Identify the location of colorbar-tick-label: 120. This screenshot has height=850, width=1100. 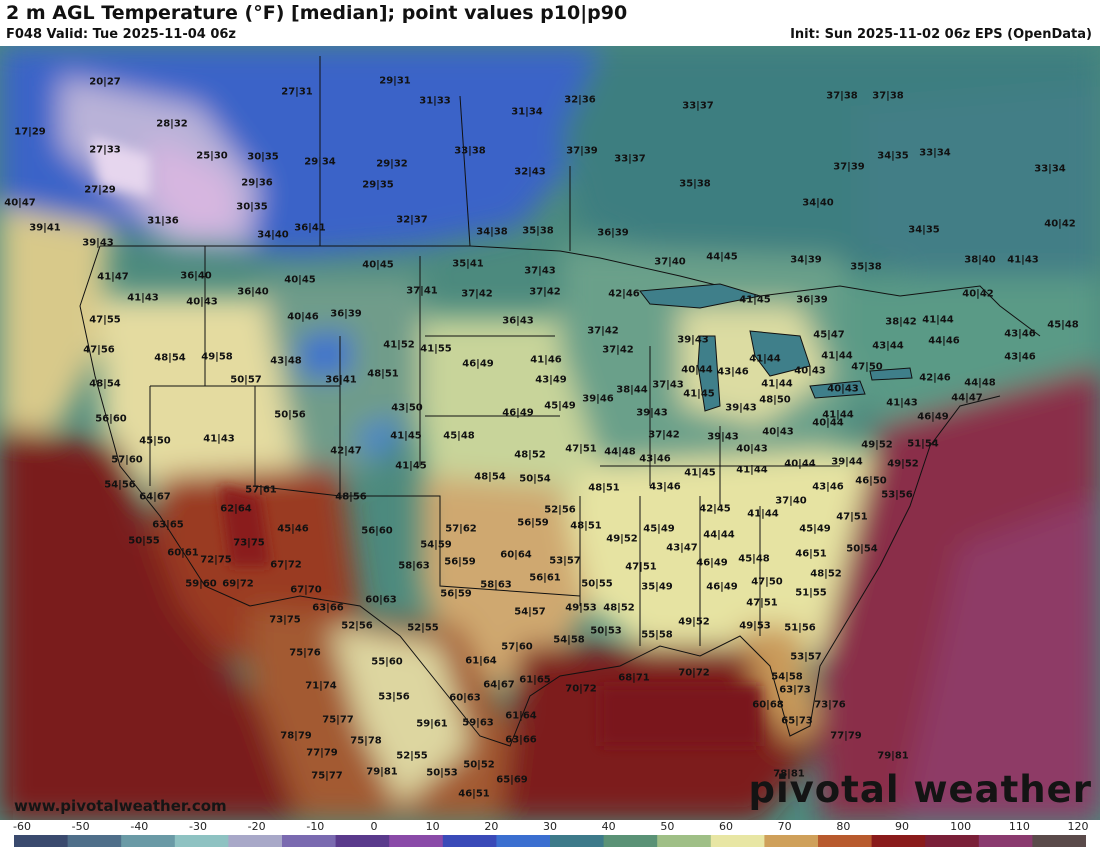
(1078, 826).